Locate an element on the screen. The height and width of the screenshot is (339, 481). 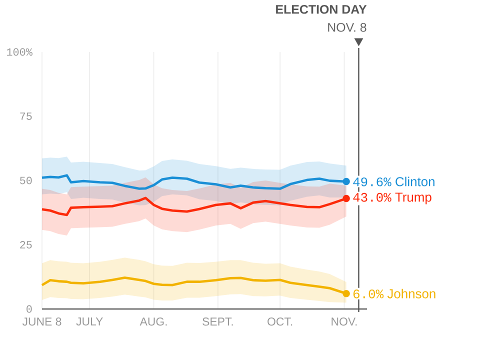
x-tick-label: JULY is located at coordinates (89, 322).